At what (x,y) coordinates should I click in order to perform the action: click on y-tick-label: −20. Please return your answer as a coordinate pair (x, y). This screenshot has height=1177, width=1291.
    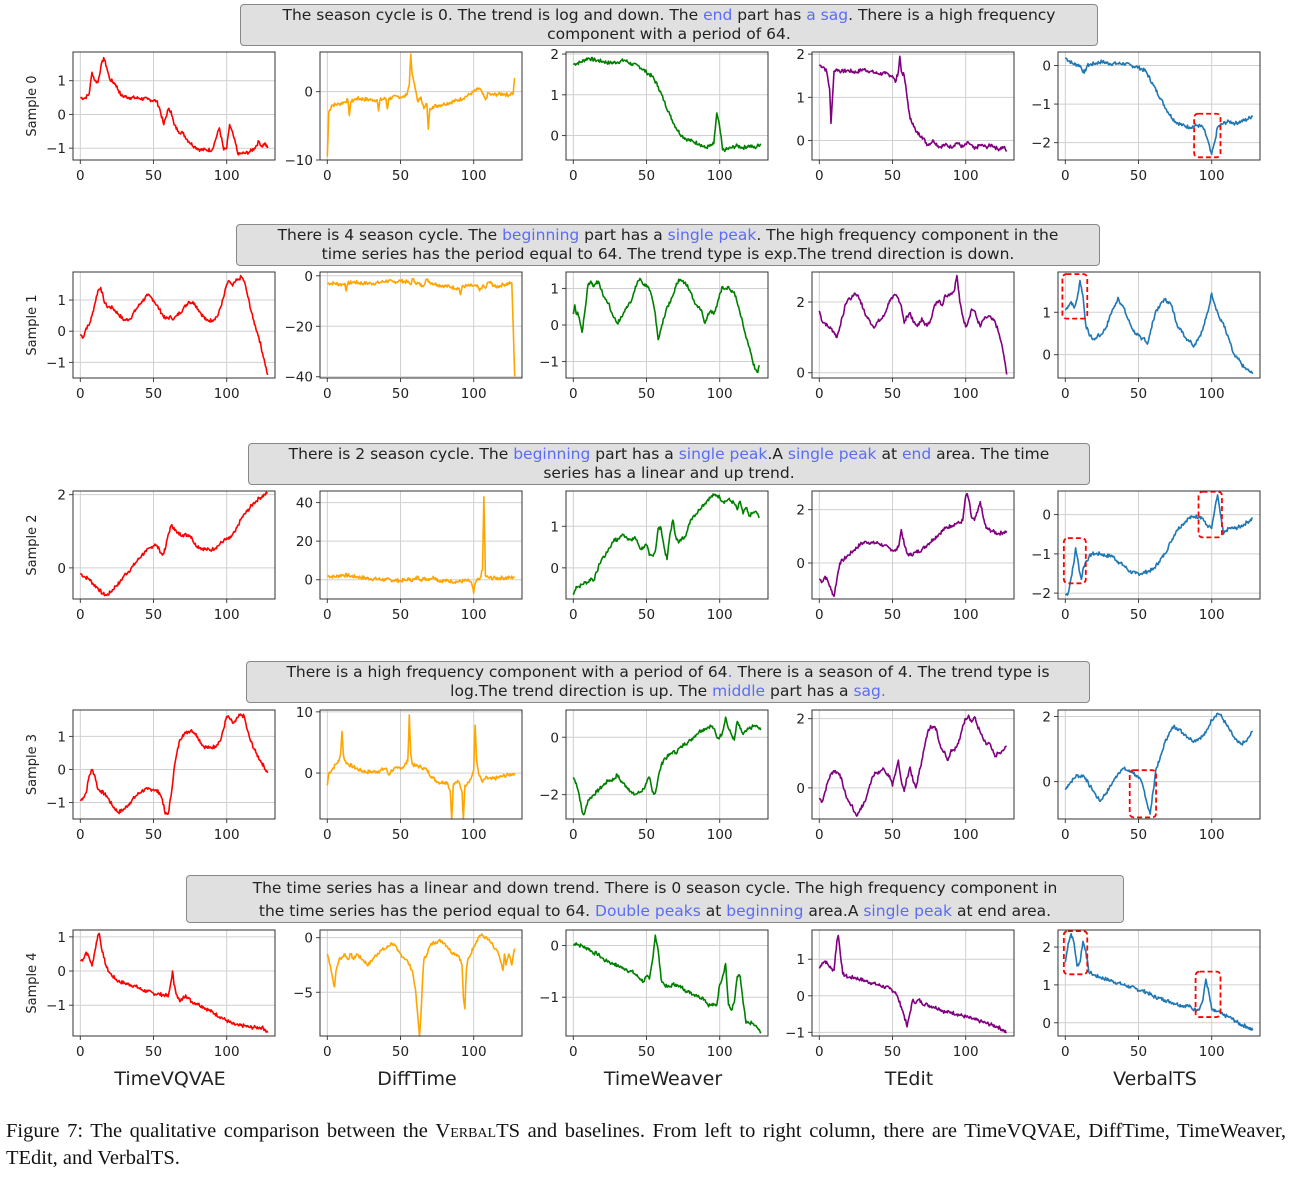
    Looking at the image, I should click on (299, 327).